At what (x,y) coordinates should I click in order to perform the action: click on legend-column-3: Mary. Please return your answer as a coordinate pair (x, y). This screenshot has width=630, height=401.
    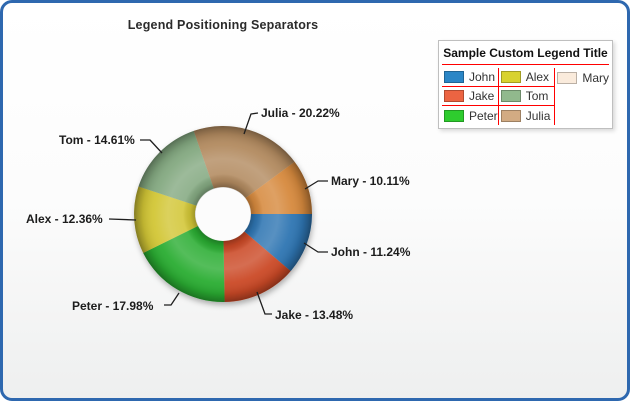
    Looking at the image, I should click on (582, 96).